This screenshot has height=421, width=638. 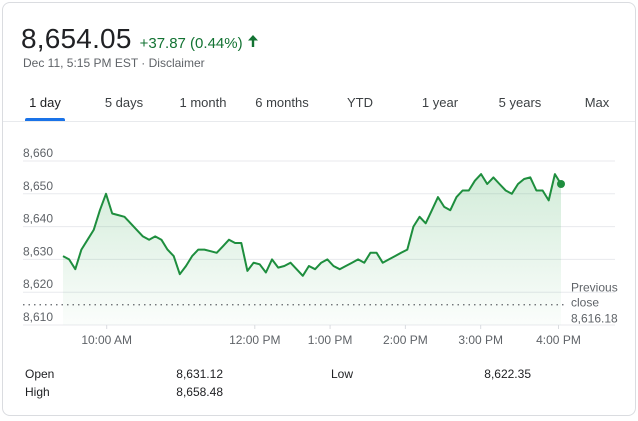 What do you see at coordinates (319, 121) in the screenshot?
I see `tabs-divider` at bounding box center [319, 121].